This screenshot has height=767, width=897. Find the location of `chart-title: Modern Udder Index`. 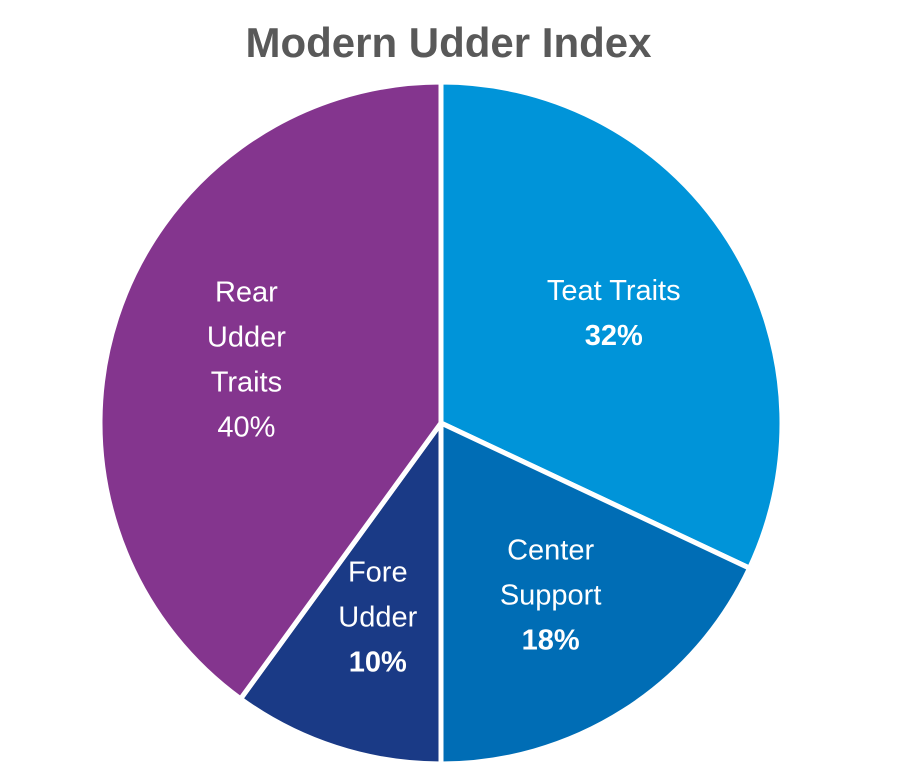

chart-title: Modern Udder Index is located at coordinates (448, 42).